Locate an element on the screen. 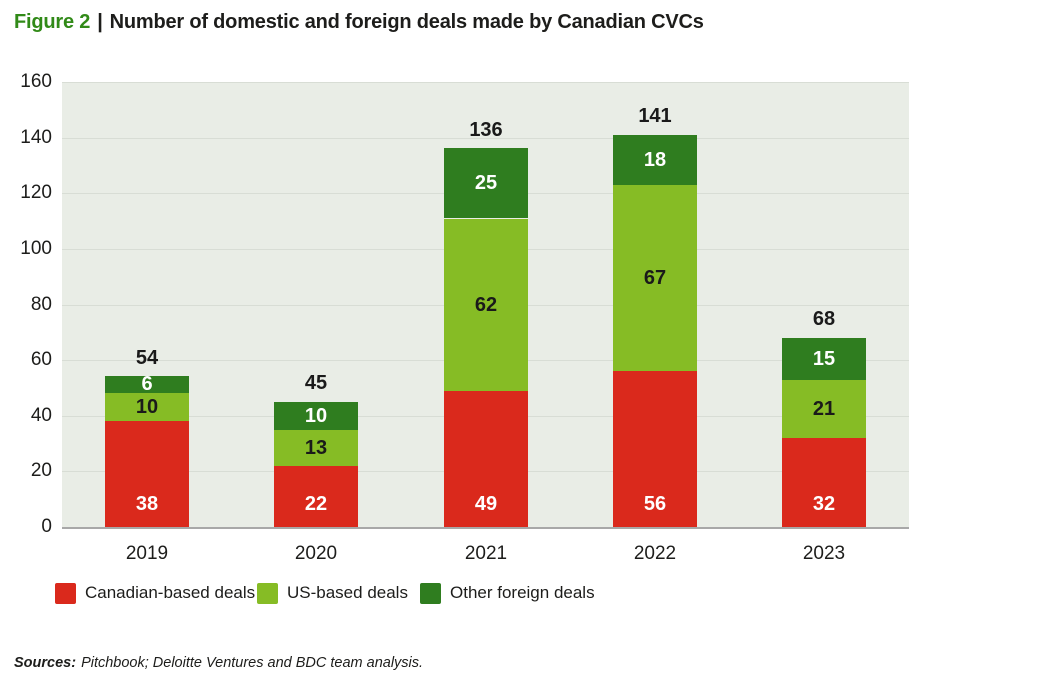 This screenshot has height=700, width=1050. segment-value-label: 62 is located at coordinates (486, 304).